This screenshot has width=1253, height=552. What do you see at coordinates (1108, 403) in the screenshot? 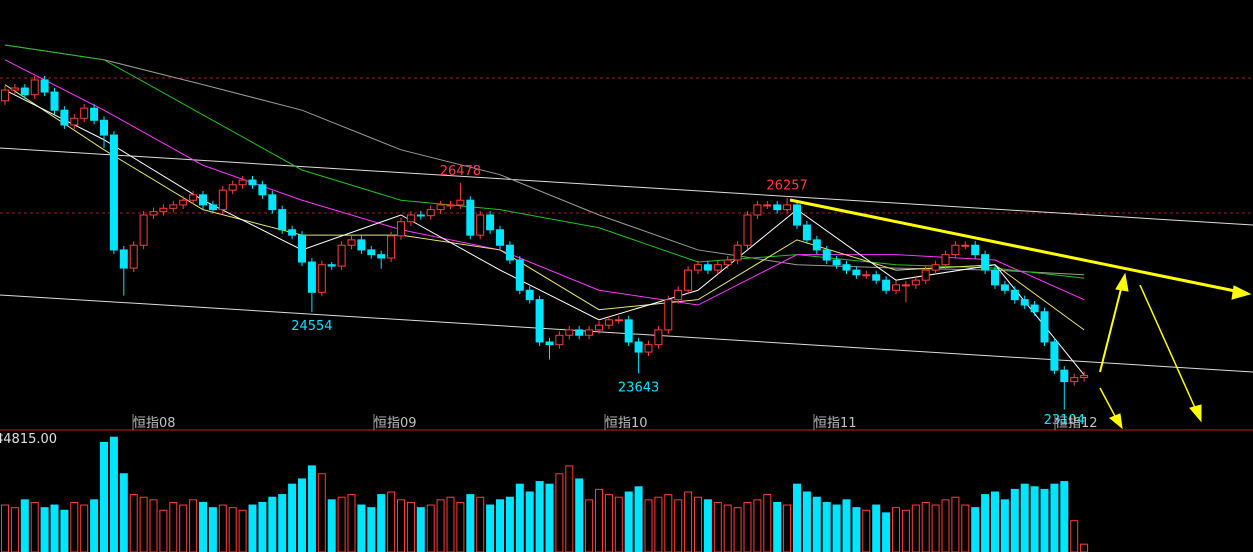
I see `arrow` at bounding box center [1108, 403].